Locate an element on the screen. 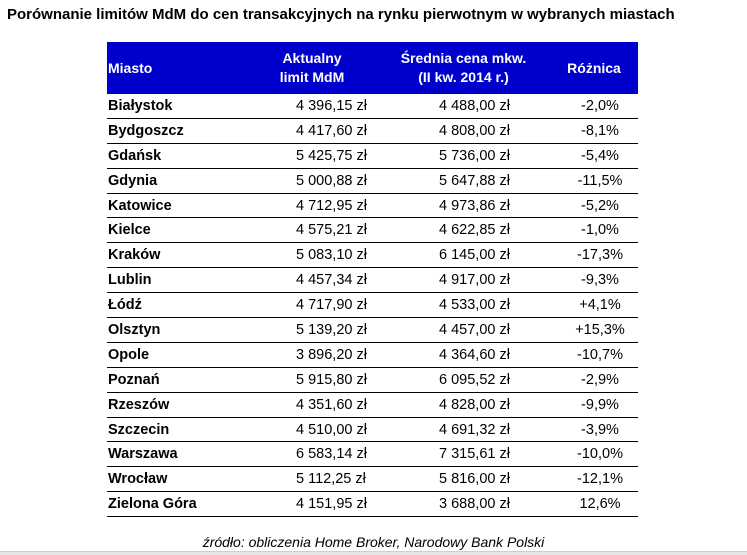  cell-city: Olsztyn is located at coordinates (134, 329).